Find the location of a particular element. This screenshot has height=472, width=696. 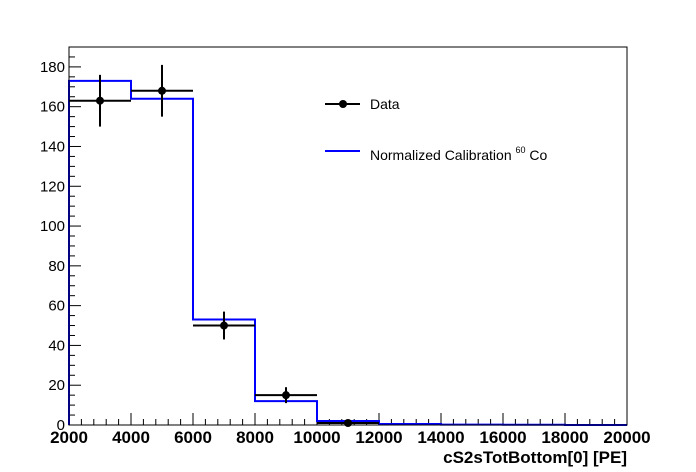

y-tick-label: 160 is located at coordinates (52, 107).